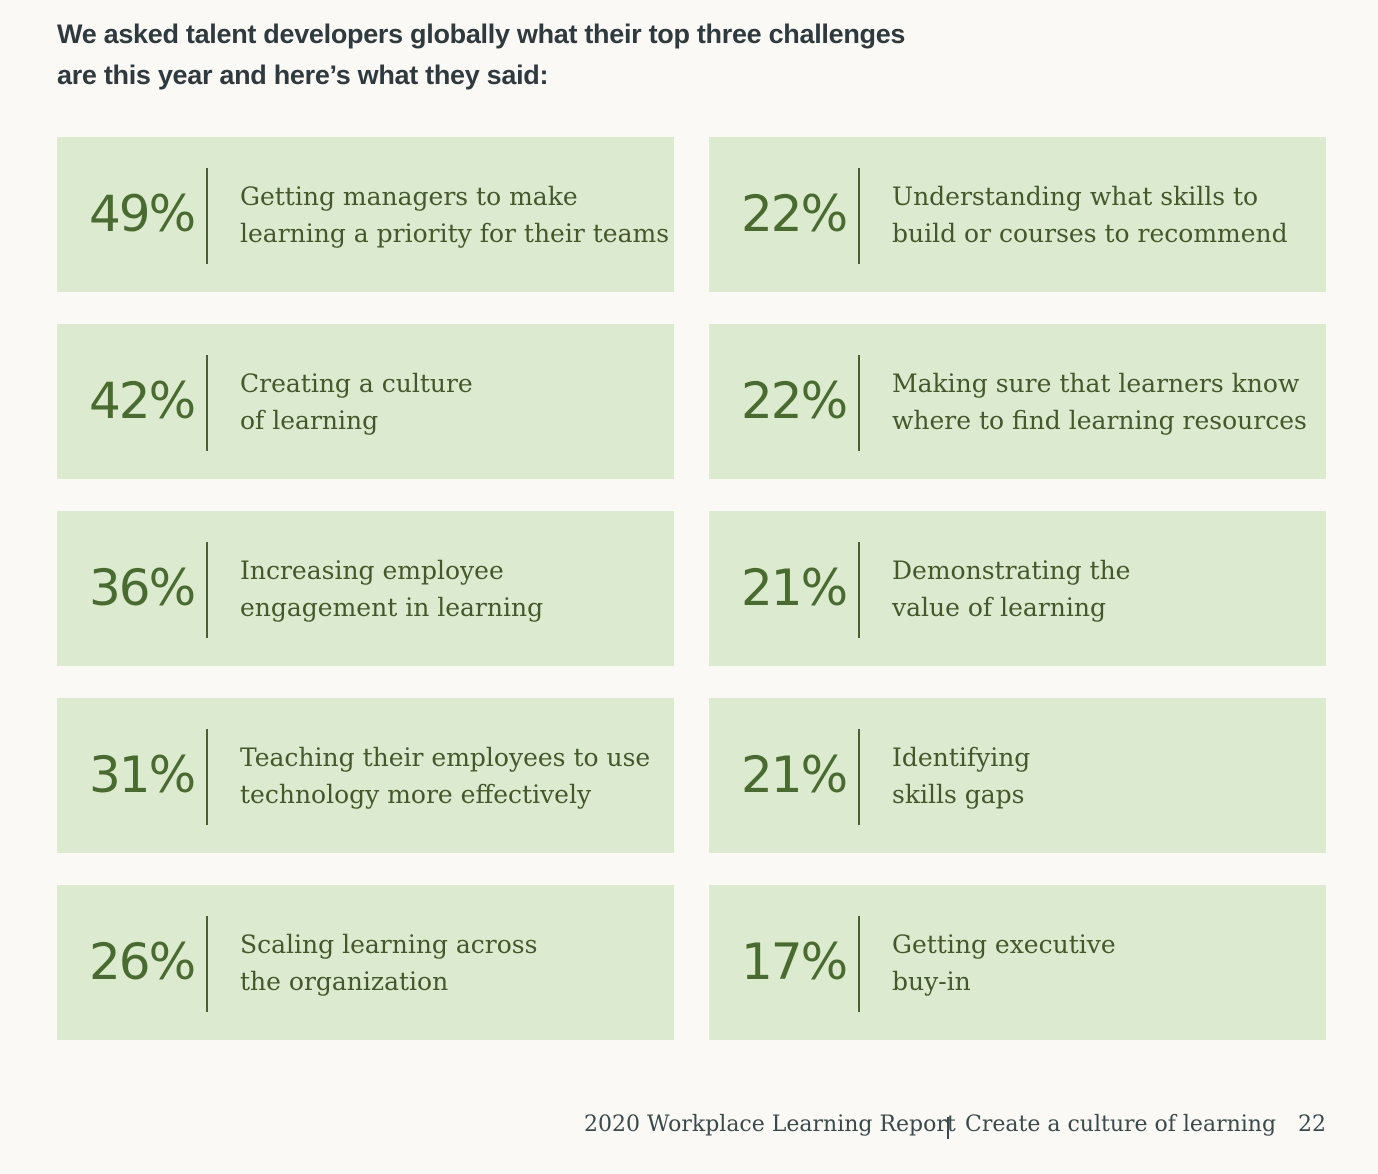 The width and height of the screenshot is (1378, 1174). What do you see at coordinates (142, 214) in the screenshot?
I see `stat-value: 49%` at bounding box center [142, 214].